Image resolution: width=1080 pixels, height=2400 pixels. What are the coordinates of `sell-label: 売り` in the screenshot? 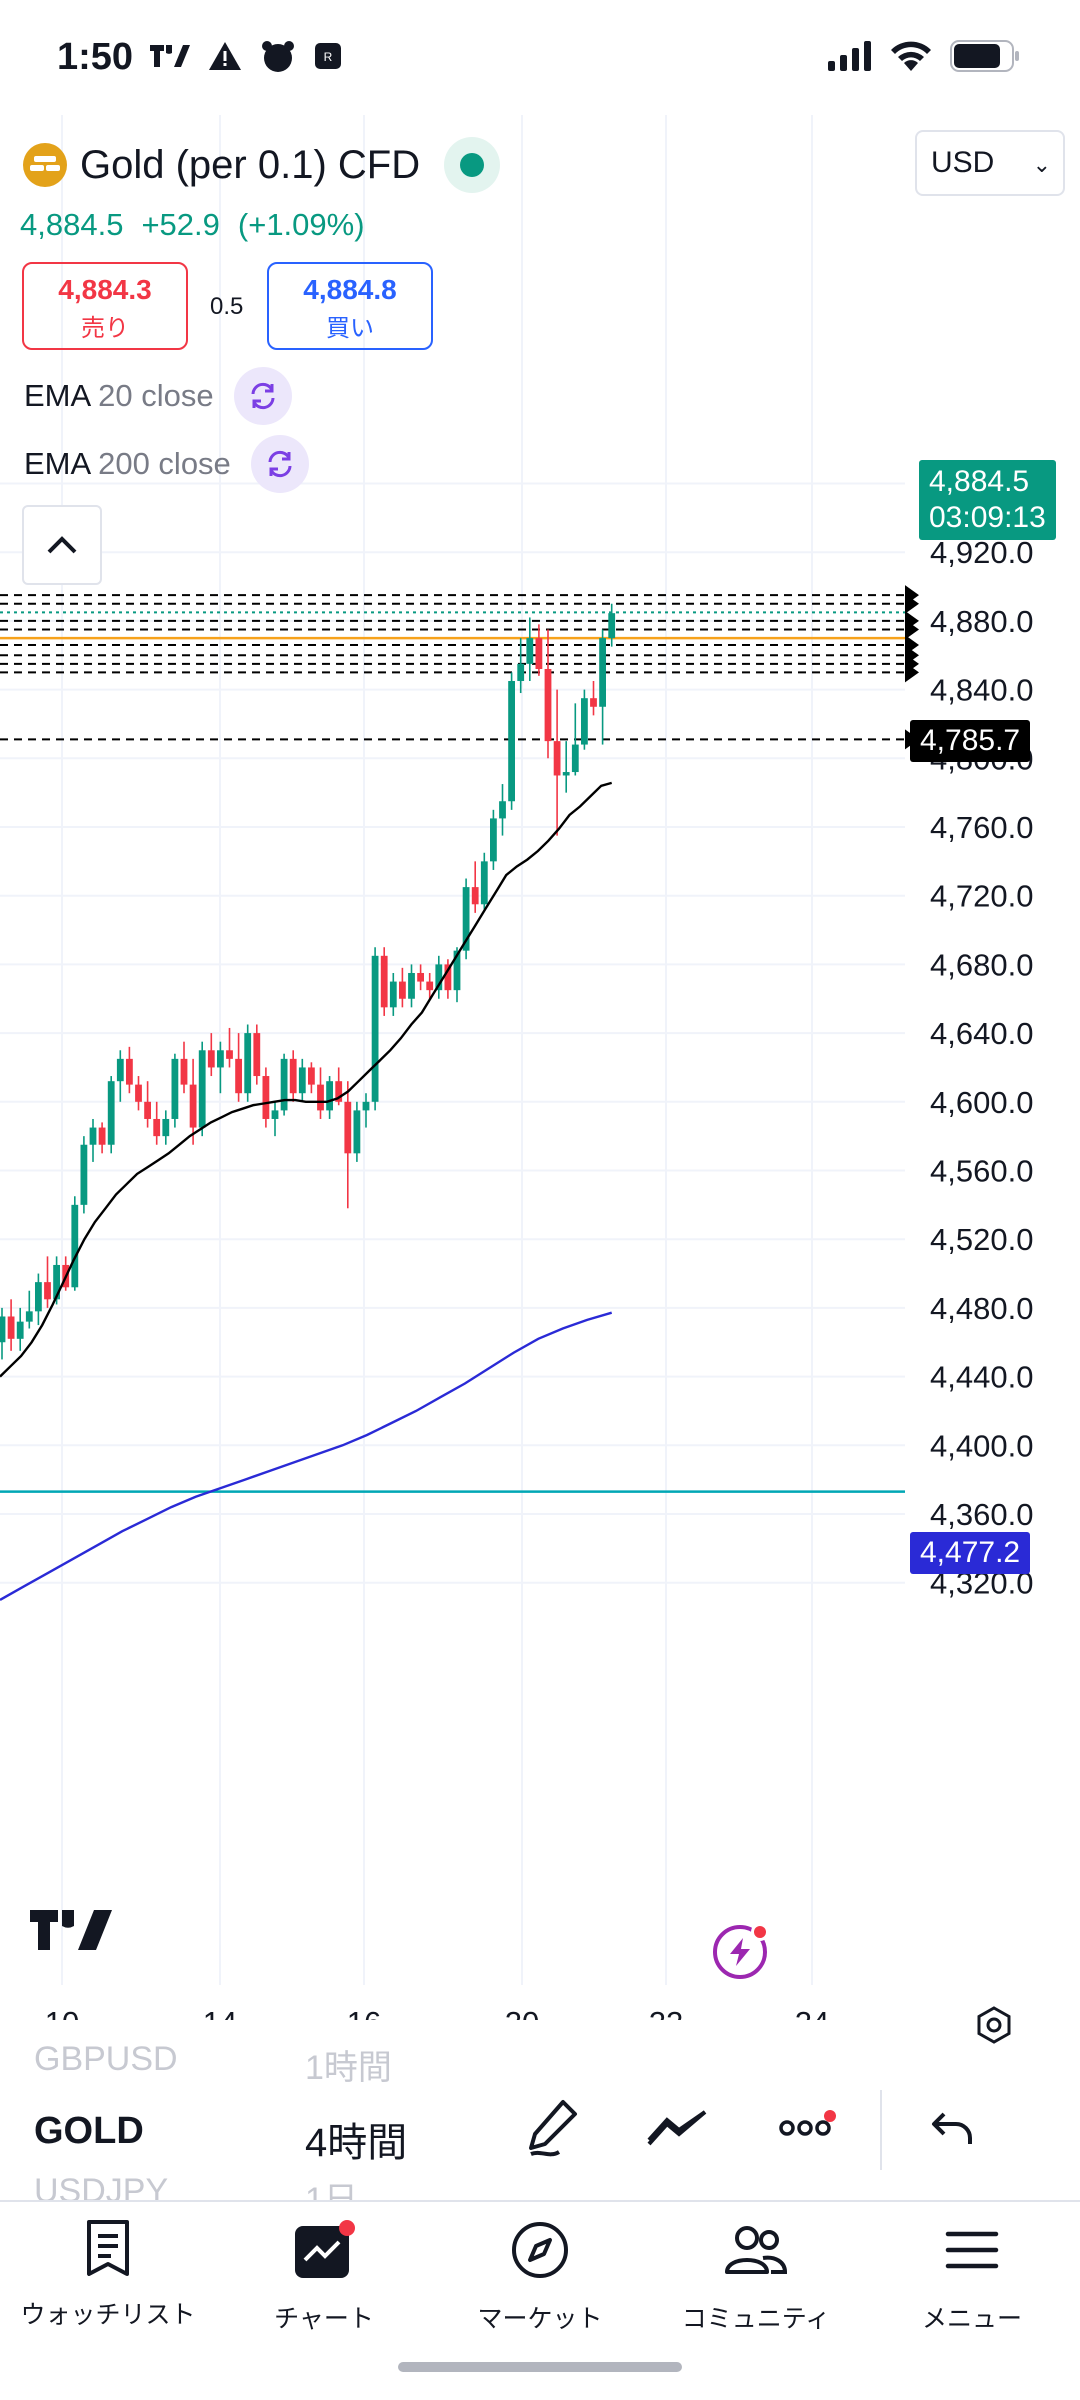 It's located at (105, 328).